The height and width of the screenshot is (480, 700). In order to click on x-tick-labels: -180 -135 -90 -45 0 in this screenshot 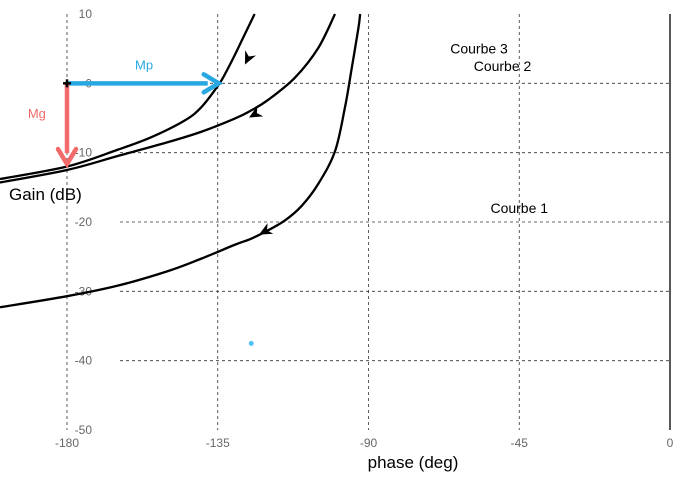, I will do `click(364, 443)`.